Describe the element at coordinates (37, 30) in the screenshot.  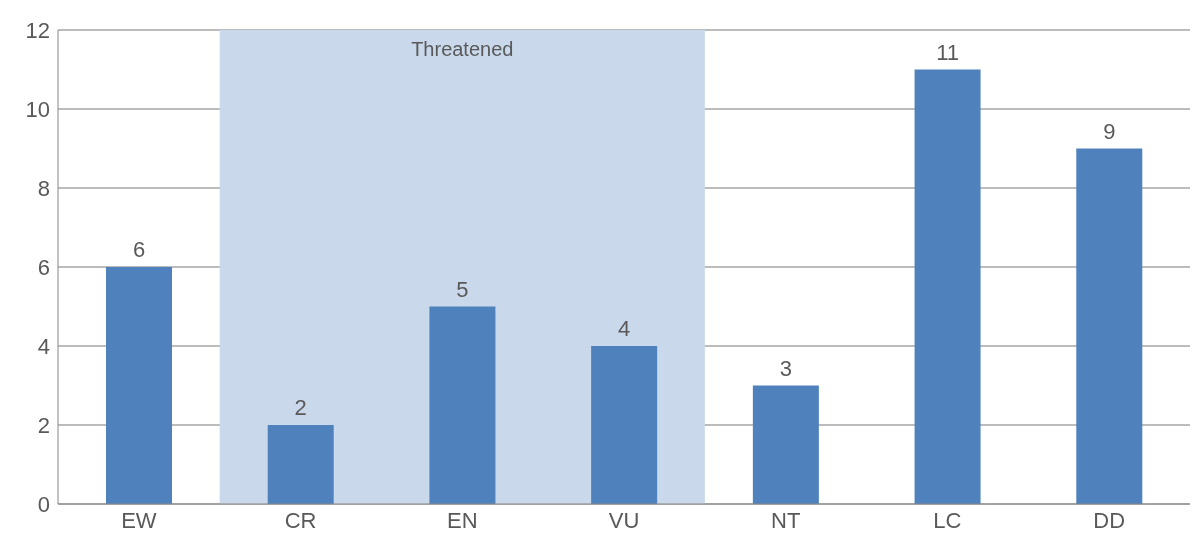
I see `y-tick-label: 12` at that location.